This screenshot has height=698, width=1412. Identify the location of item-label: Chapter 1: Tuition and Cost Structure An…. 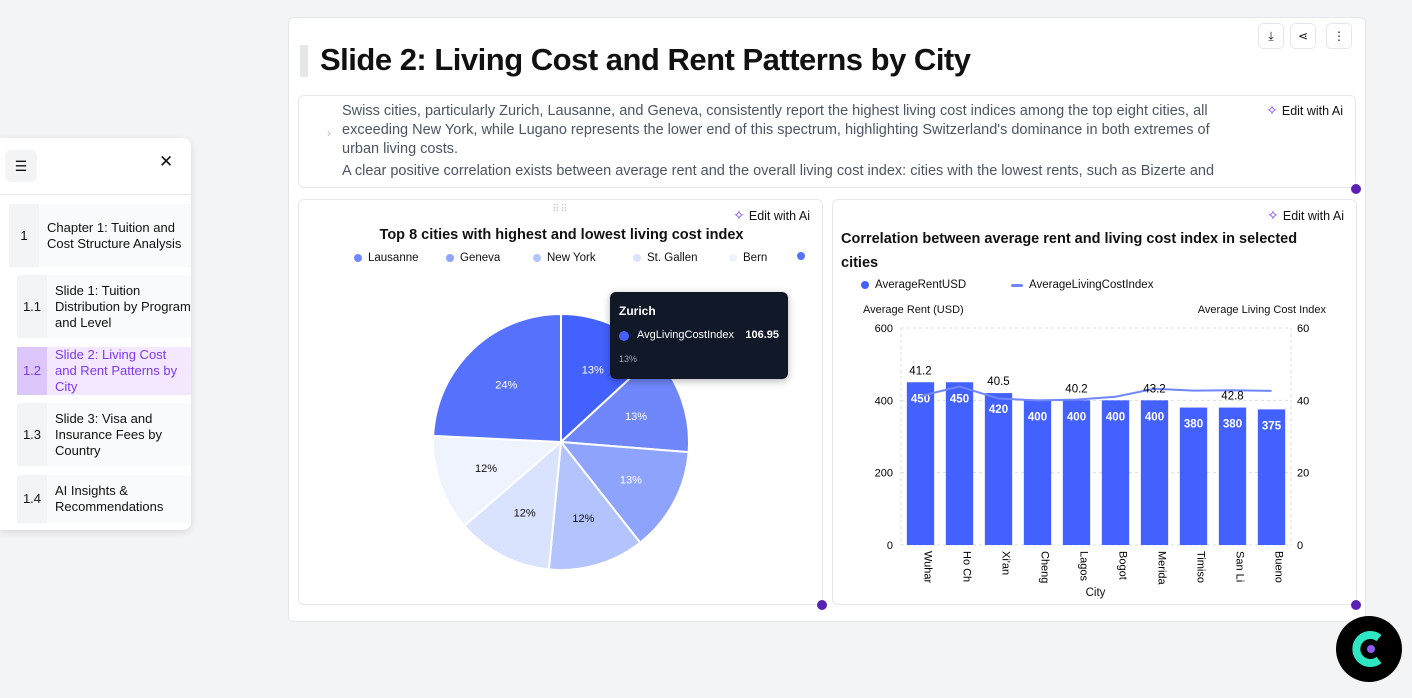
(114, 235).